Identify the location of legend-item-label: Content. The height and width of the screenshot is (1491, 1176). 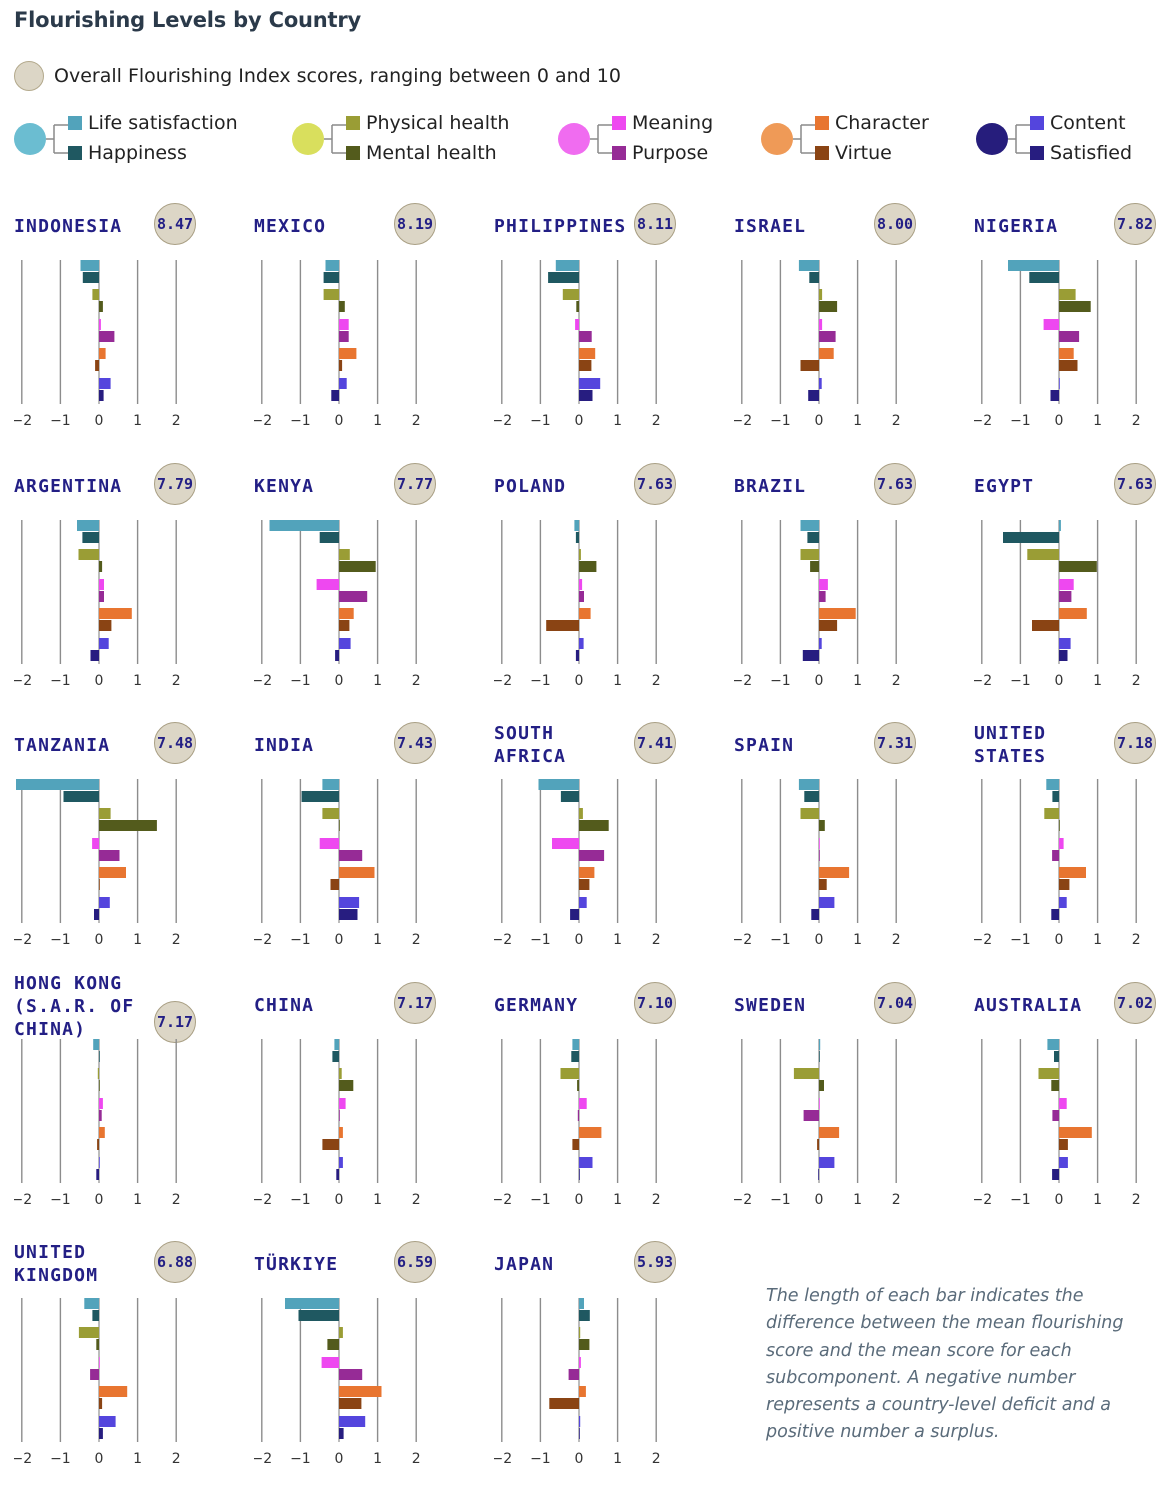
(1088, 123).